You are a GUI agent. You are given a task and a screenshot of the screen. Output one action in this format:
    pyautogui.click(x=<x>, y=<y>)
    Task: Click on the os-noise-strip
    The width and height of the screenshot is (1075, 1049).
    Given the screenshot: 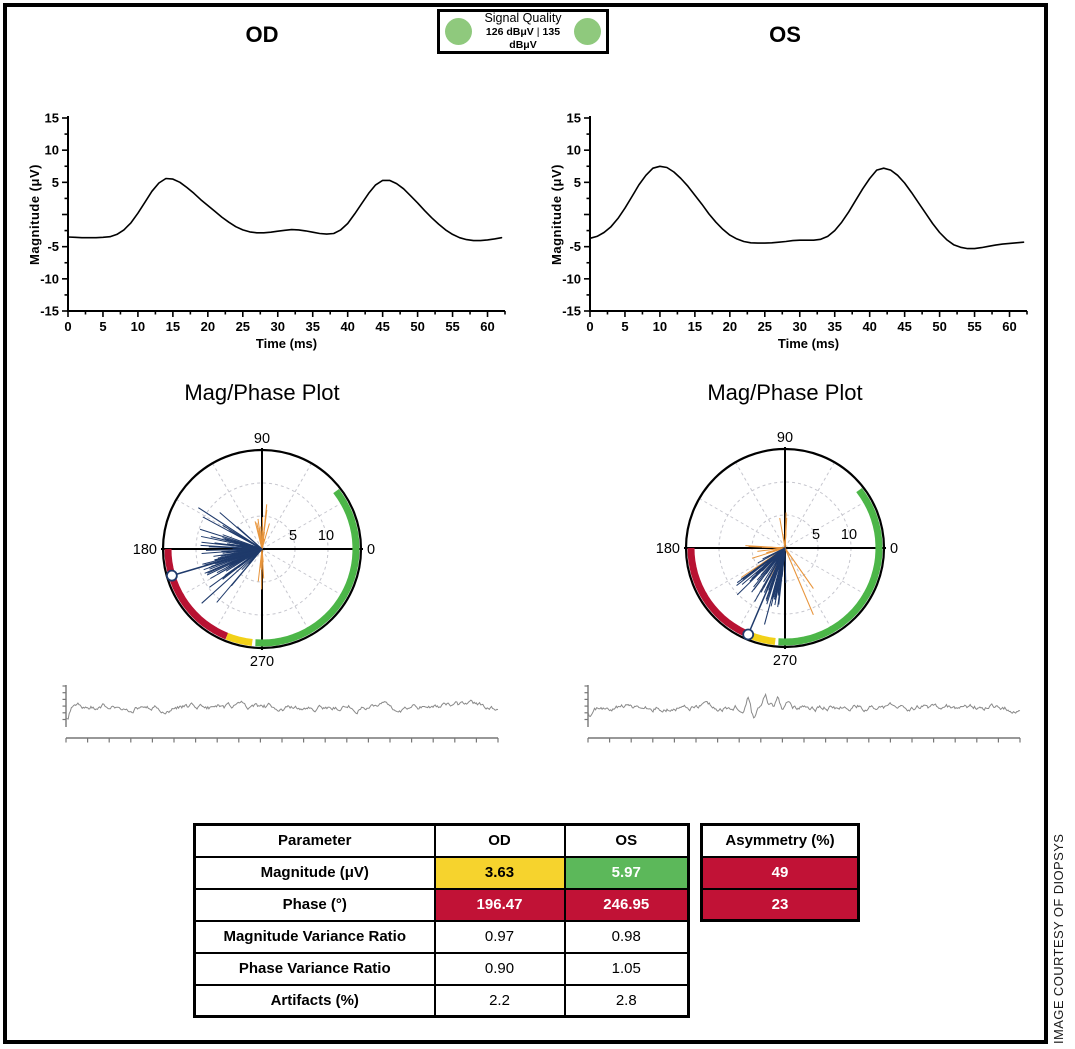 What is the action you would take?
    pyautogui.click(x=802, y=714)
    